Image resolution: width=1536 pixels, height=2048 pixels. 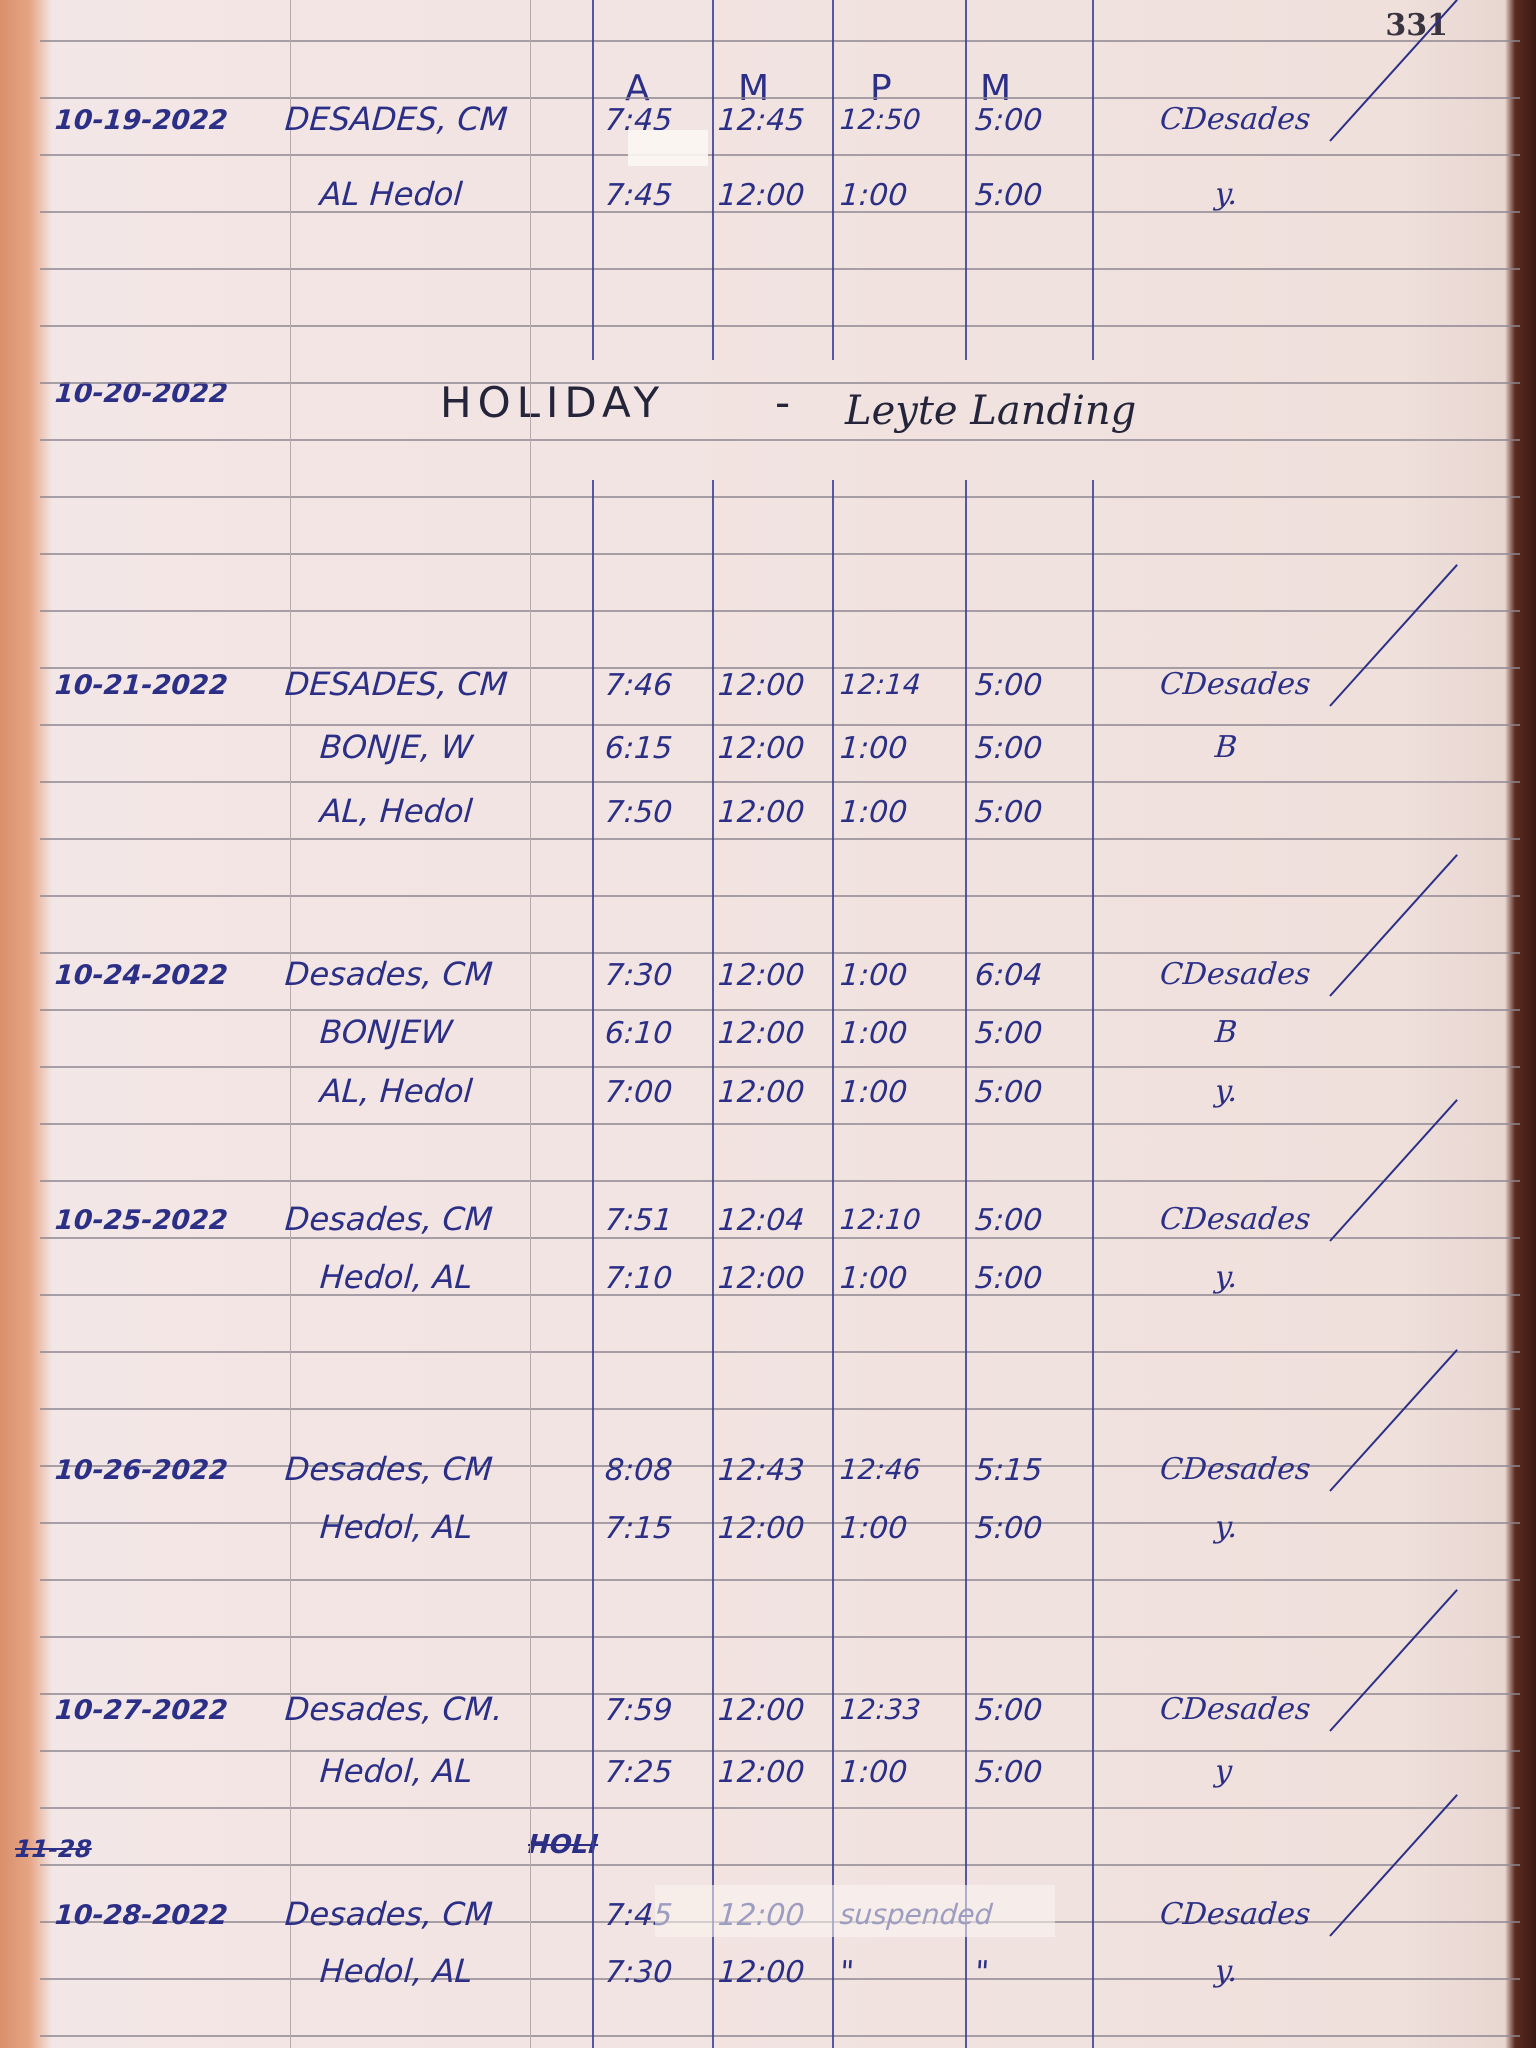 I want to click on entry-date: 10-21-2022, so click(x=141, y=685).